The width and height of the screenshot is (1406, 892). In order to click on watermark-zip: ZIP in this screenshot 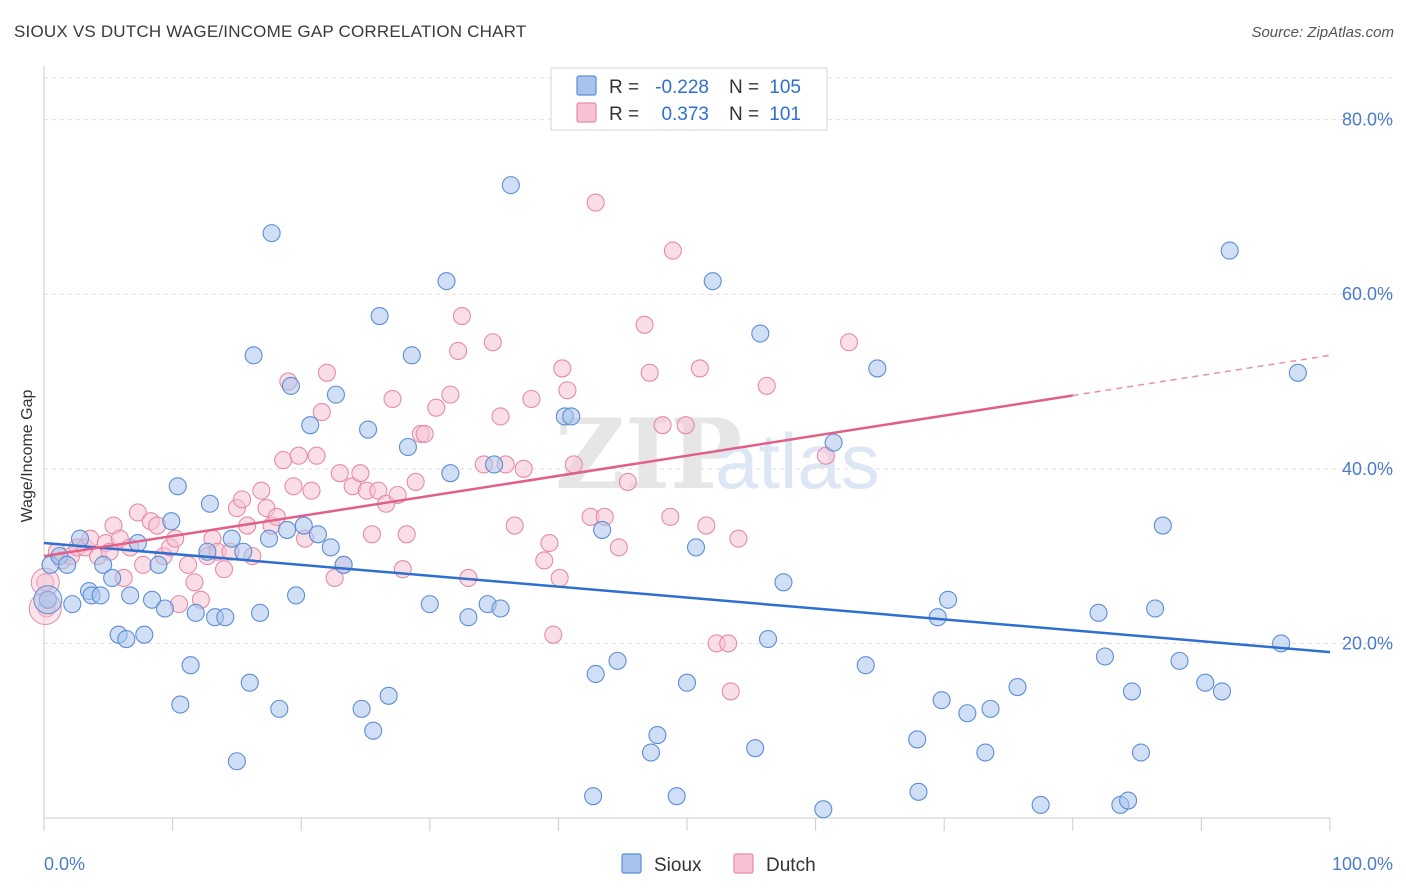, I will do `click(648, 454)`.